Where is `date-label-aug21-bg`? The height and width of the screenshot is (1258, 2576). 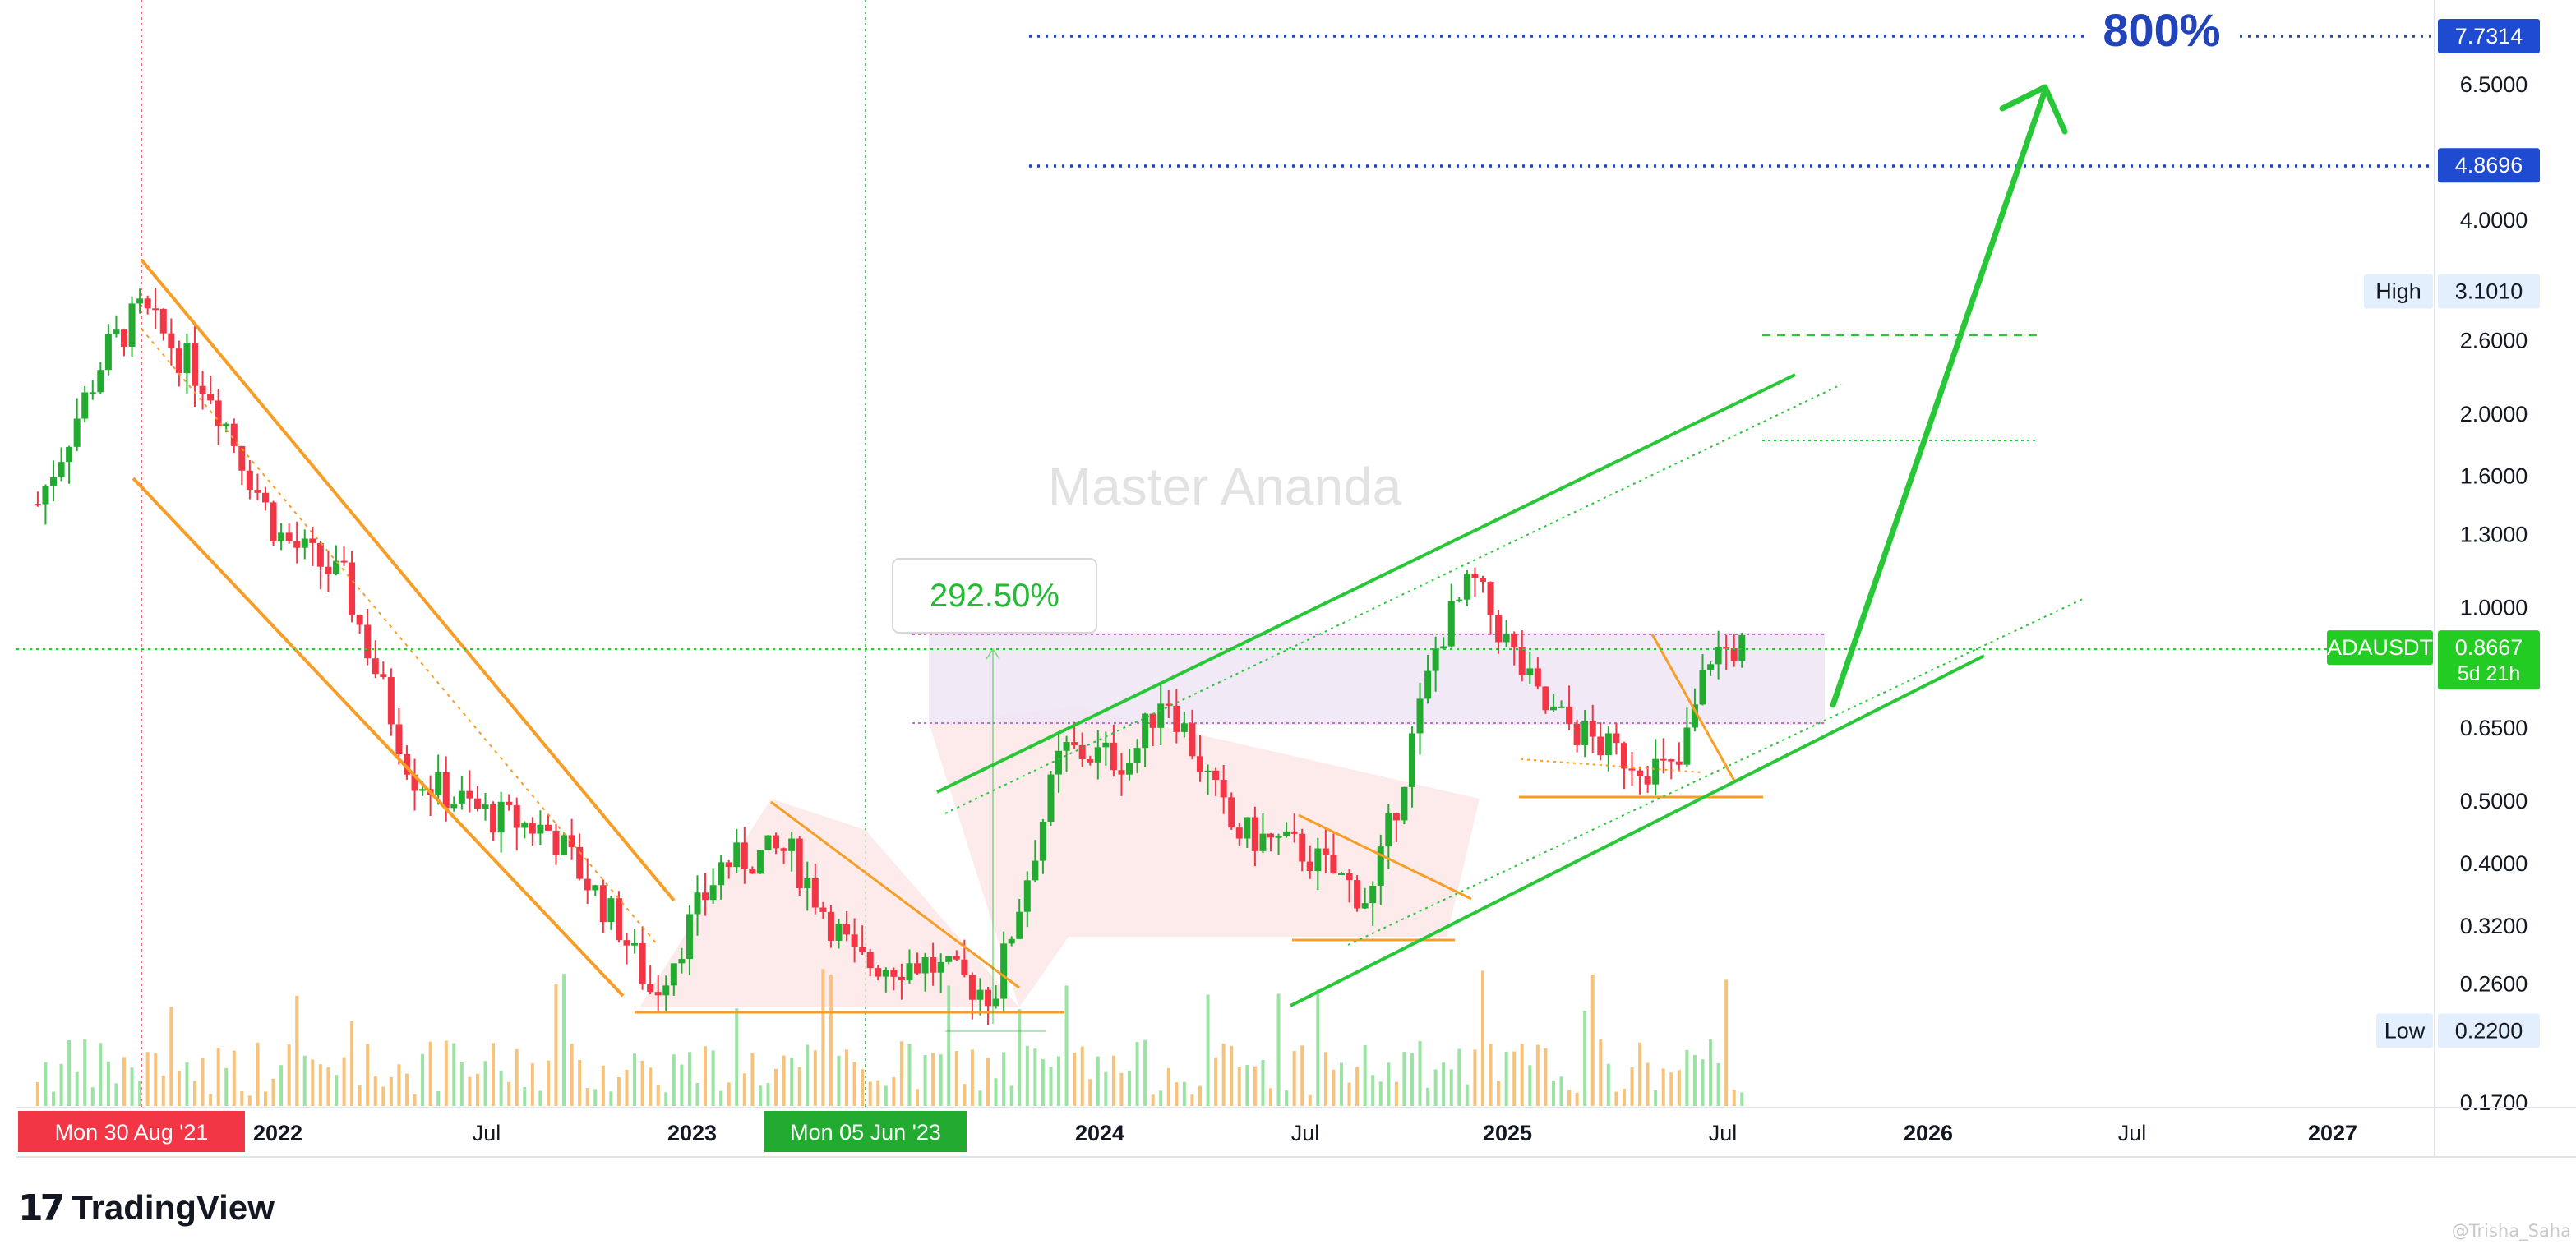
date-label-aug21-bg is located at coordinates (131, 1131).